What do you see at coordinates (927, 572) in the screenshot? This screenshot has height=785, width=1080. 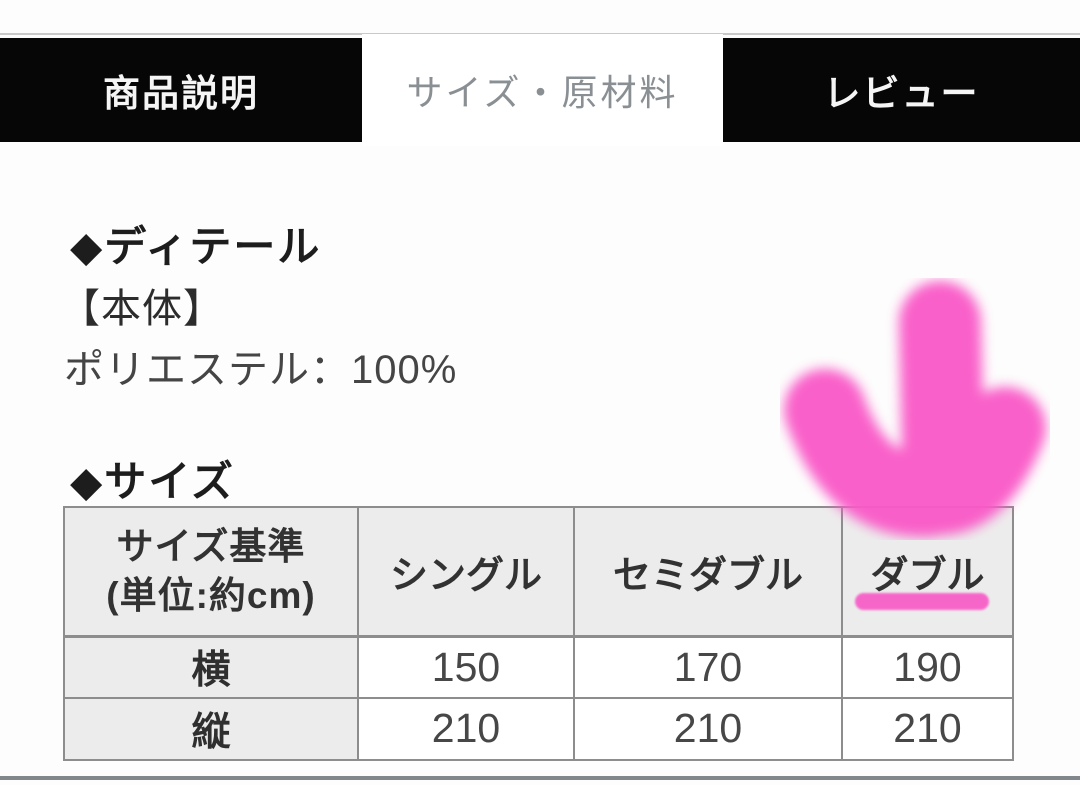 I see `column-header-double: ダブル` at bounding box center [927, 572].